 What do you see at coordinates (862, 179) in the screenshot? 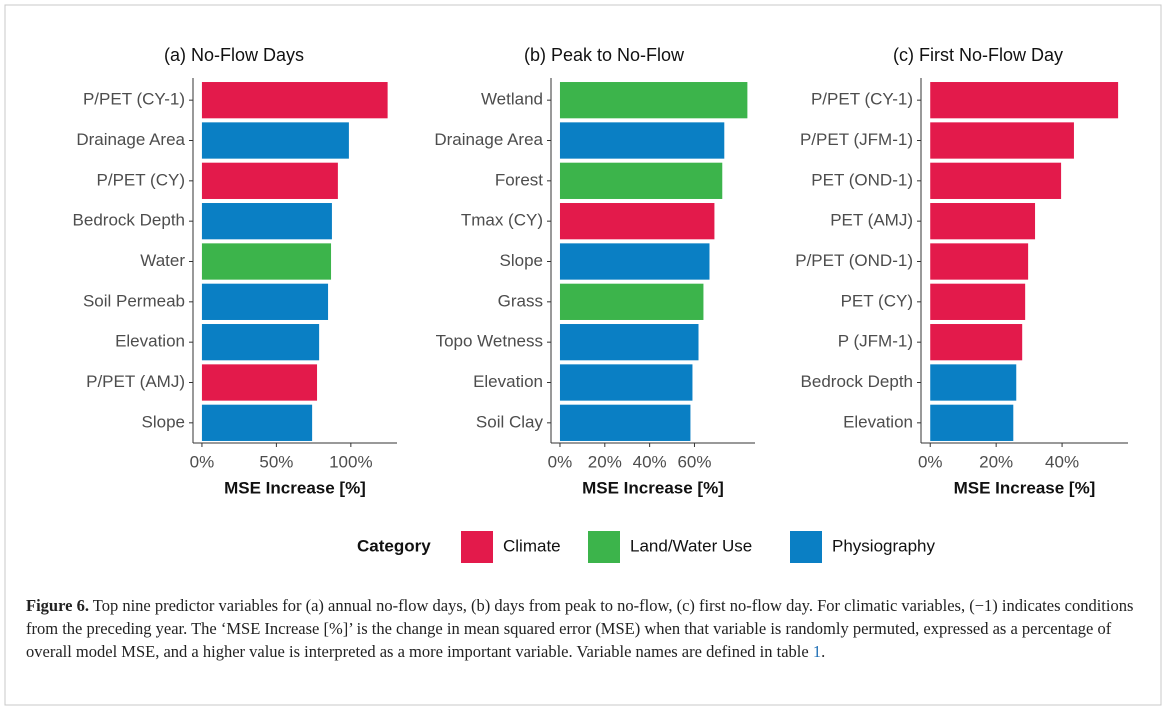
I see `y-tick-label: PET (OND-1)` at bounding box center [862, 179].